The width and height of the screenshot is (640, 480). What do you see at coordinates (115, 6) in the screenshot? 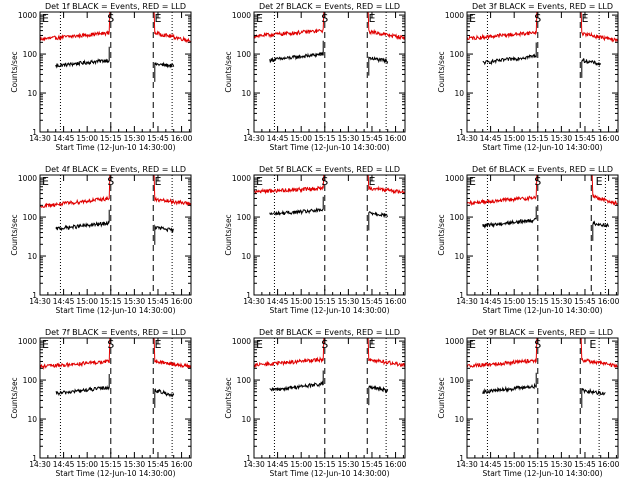
I see `panel-title: Det 1f BLACK = Events, RED = LLD` at bounding box center [115, 6].